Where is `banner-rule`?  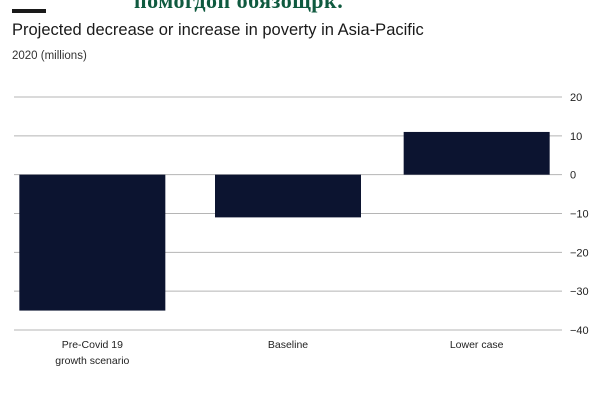
banner-rule is located at coordinates (29, 11).